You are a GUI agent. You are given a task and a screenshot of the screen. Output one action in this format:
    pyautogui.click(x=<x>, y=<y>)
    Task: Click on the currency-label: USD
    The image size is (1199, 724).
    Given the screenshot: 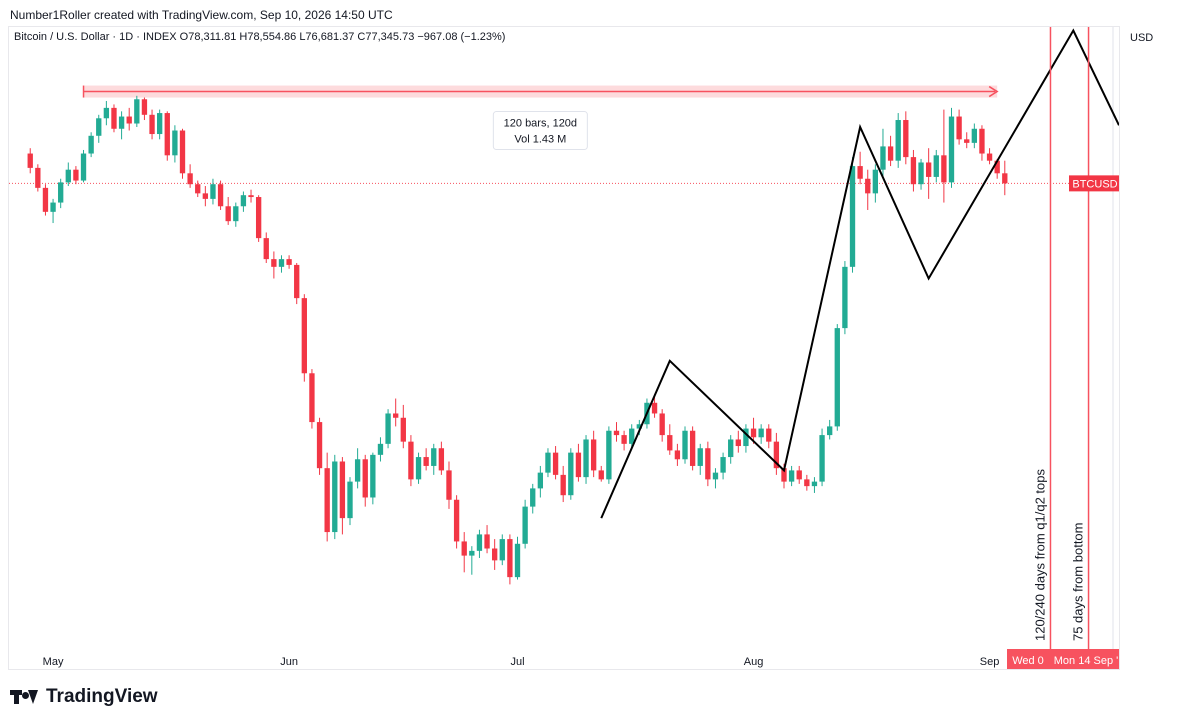 What is the action you would take?
    pyautogui.click(x=1142, y=38)
    